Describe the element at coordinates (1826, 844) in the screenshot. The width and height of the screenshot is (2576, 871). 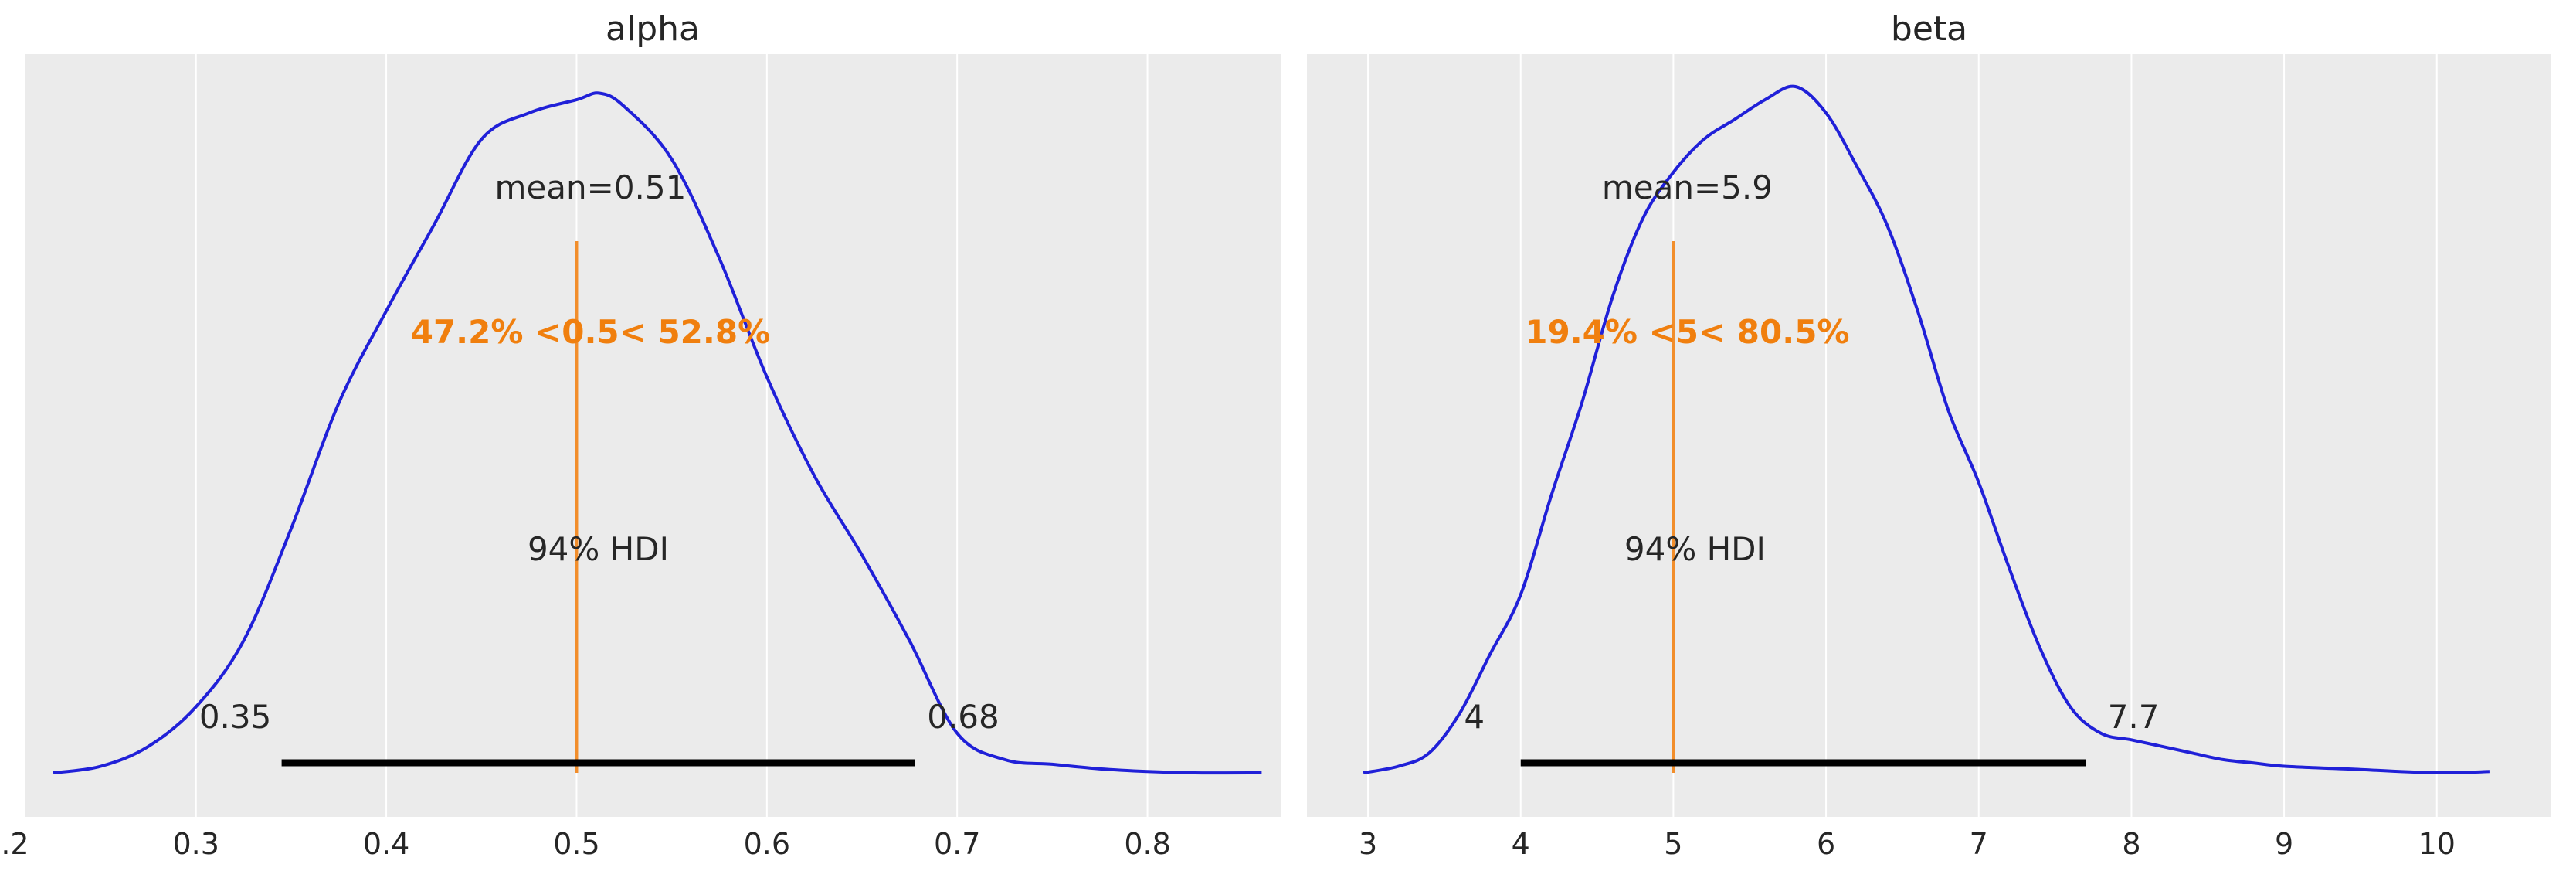
I see `x-tick-label: 6` at that location.